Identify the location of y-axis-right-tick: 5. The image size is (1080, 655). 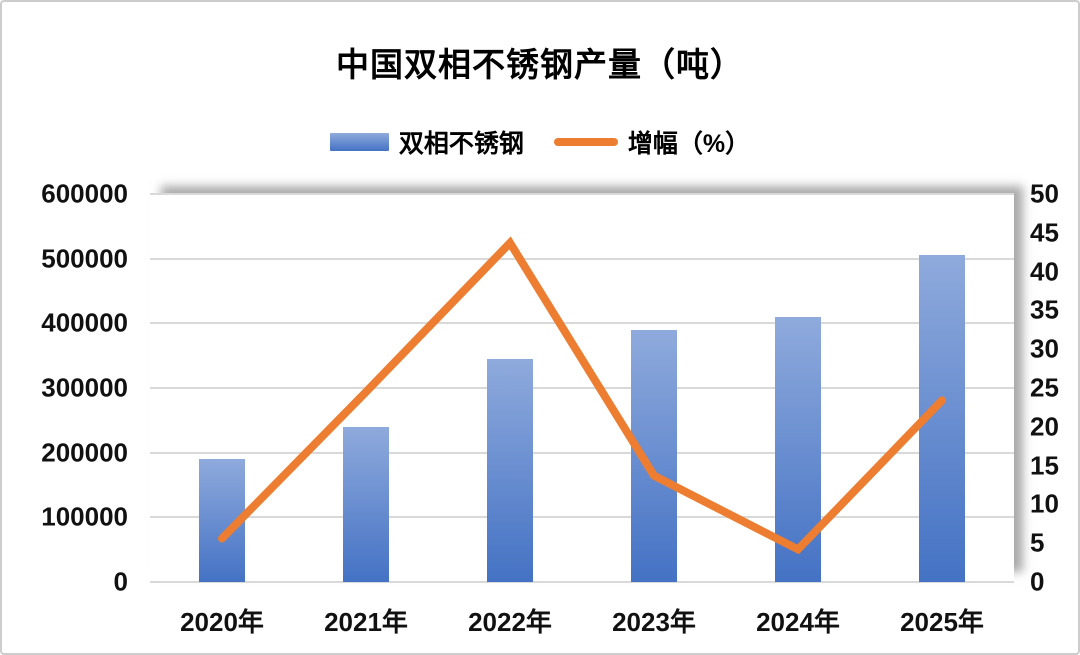
(1037, 542).